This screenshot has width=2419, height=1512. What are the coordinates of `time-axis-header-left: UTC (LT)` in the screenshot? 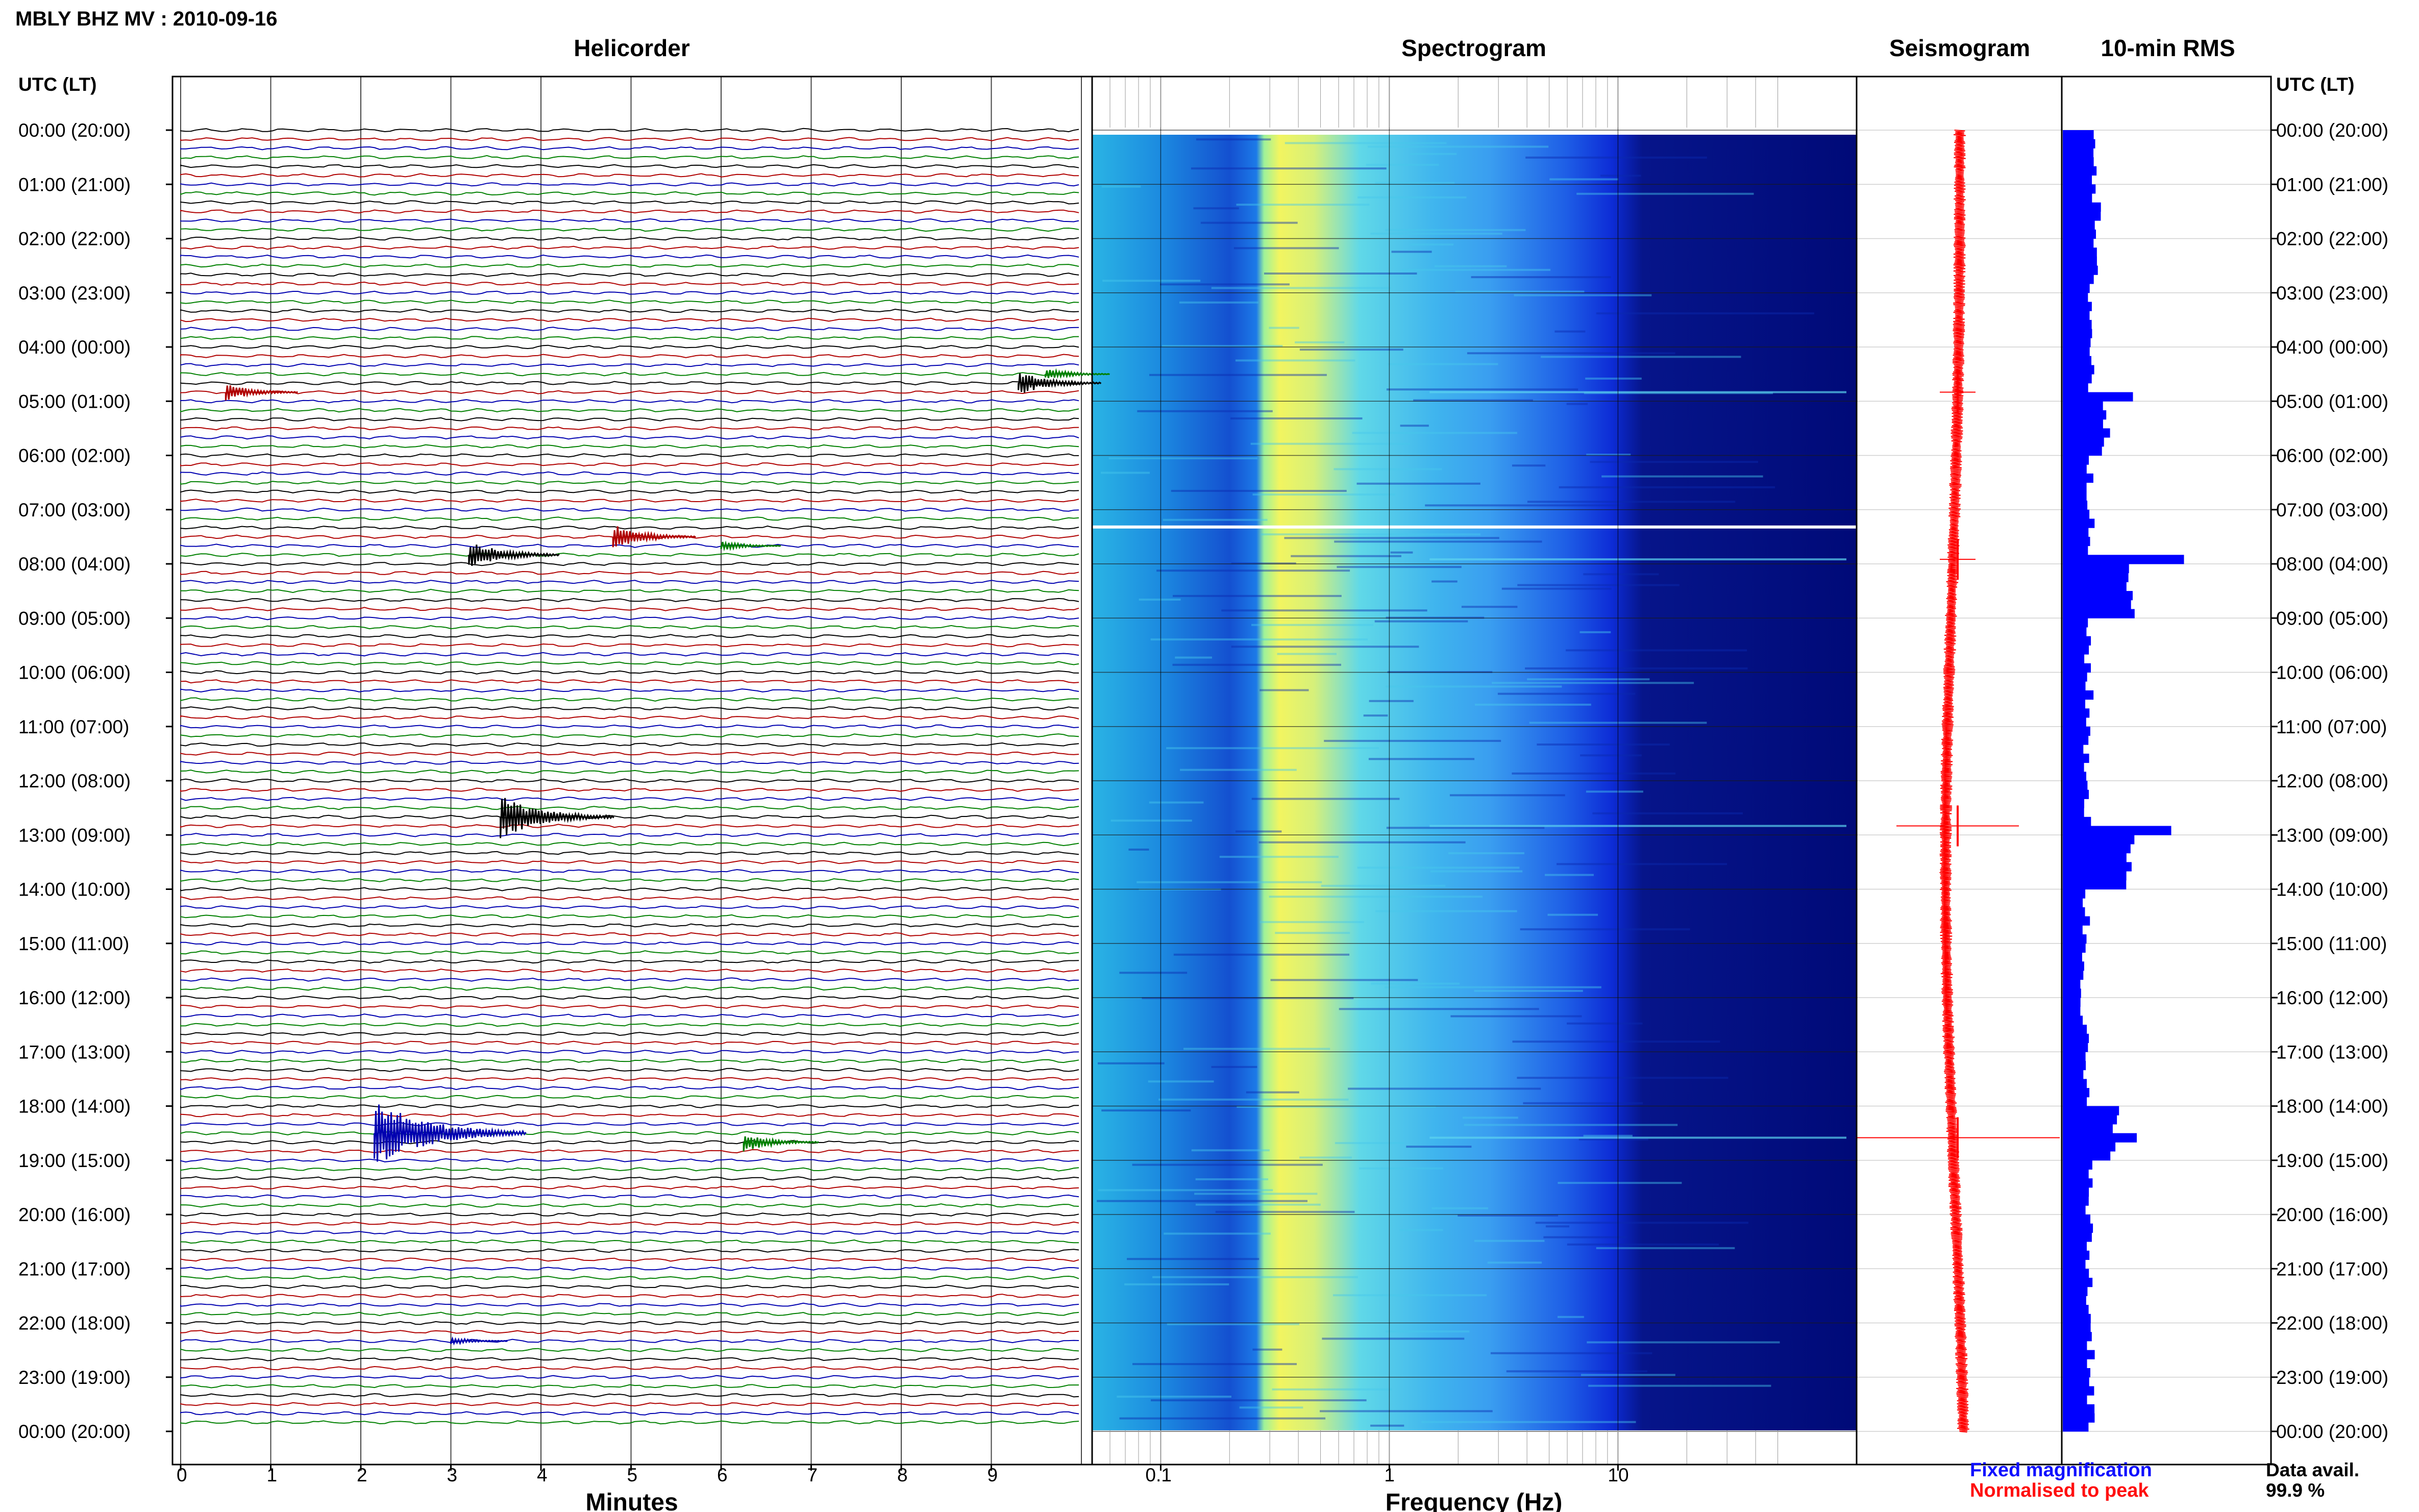 It's located at (57, 84).